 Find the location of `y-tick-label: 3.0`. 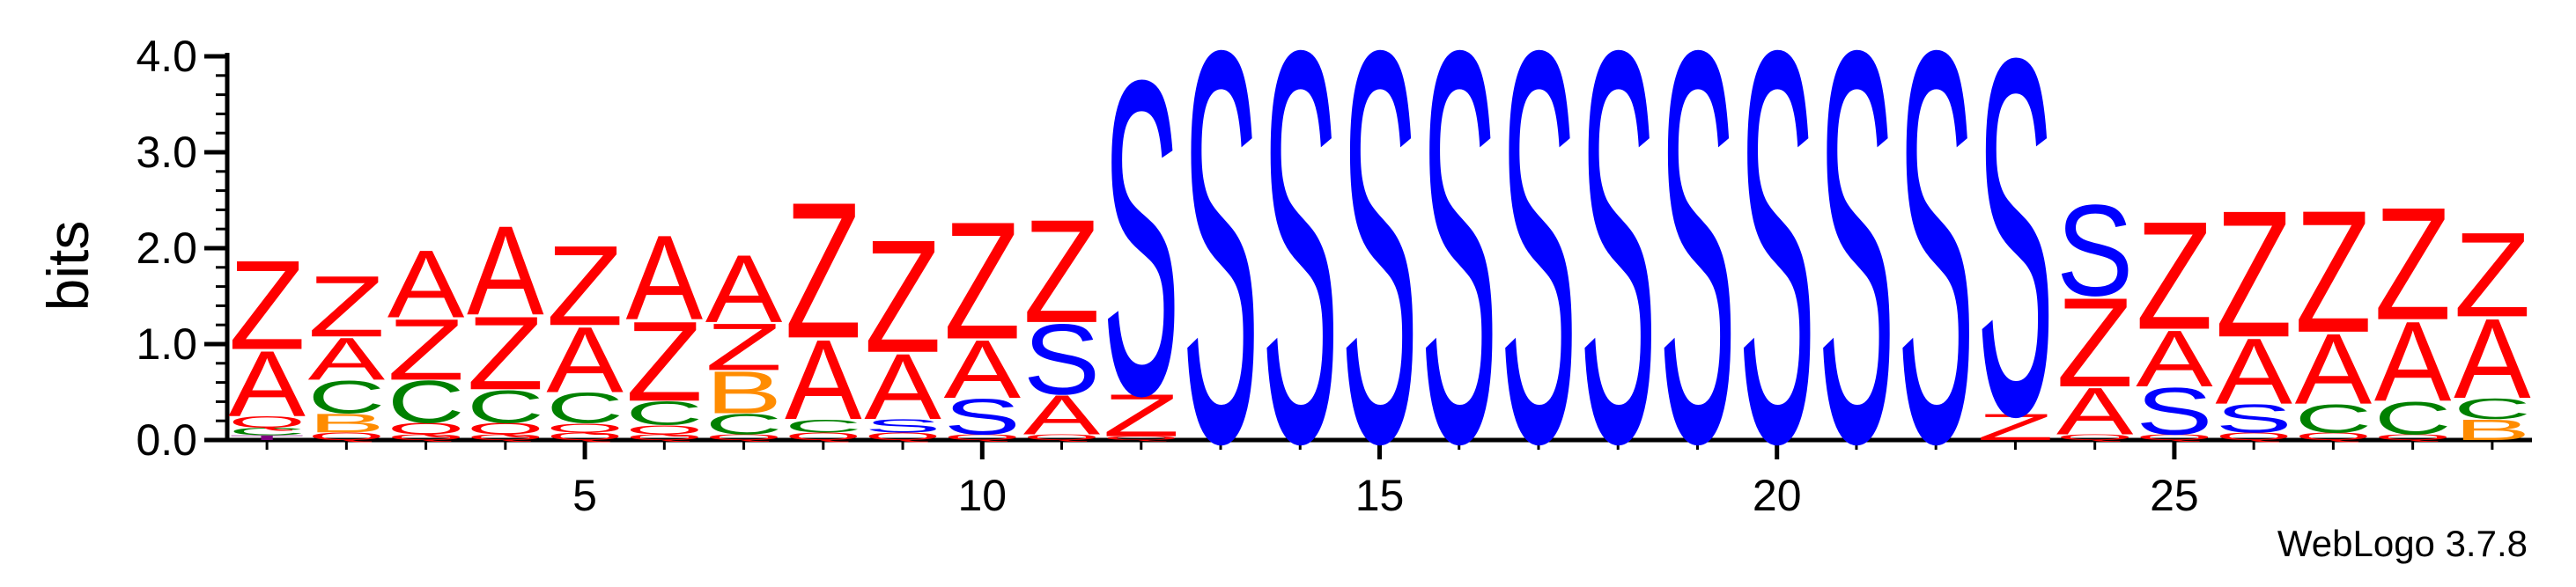

y-tick-label: 3.0 is located at coordinates (166, 153).